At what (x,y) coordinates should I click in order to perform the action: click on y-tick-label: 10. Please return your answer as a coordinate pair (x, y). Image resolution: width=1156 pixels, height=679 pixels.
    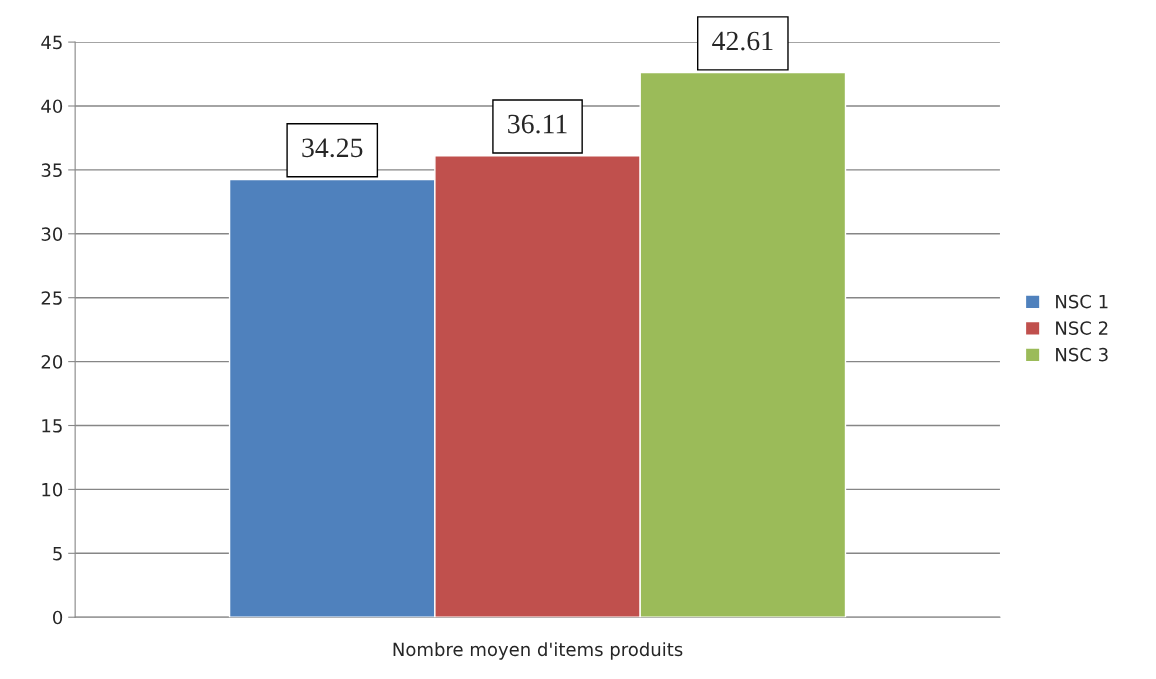
    Looking at the image, I should click on (52, 489).